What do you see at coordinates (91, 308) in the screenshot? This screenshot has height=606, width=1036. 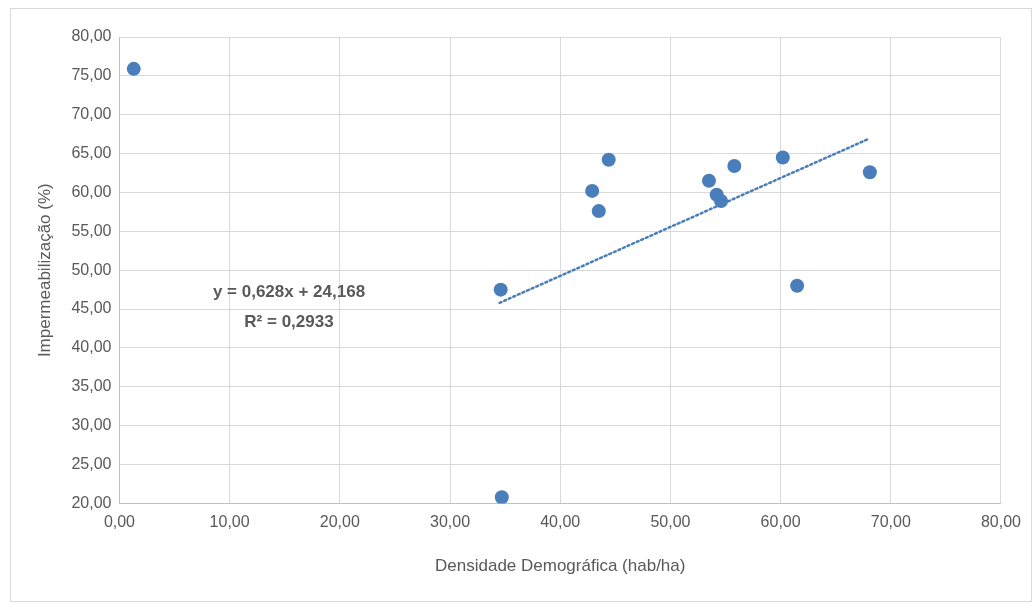 I see `y-tick-label: 45,00` at bounding box center [91, 308].